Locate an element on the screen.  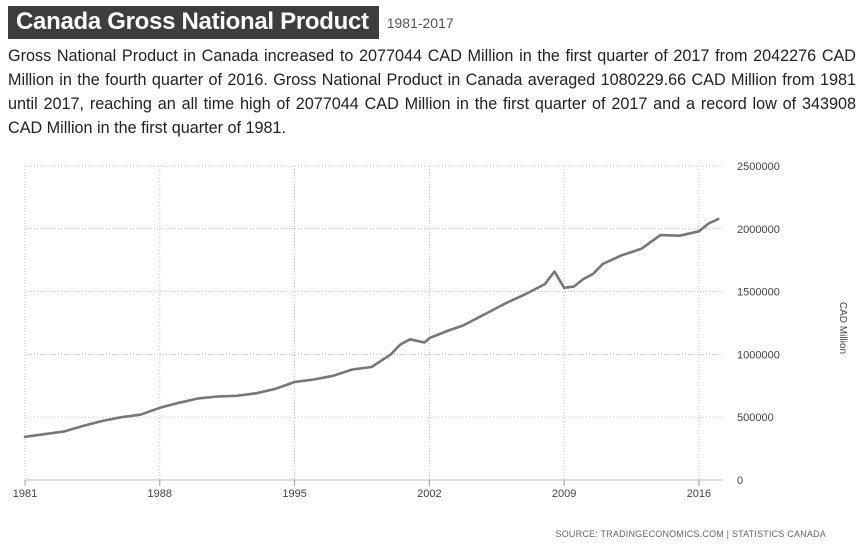
y-tick-label: 0 is located at coordinates (740, 481).